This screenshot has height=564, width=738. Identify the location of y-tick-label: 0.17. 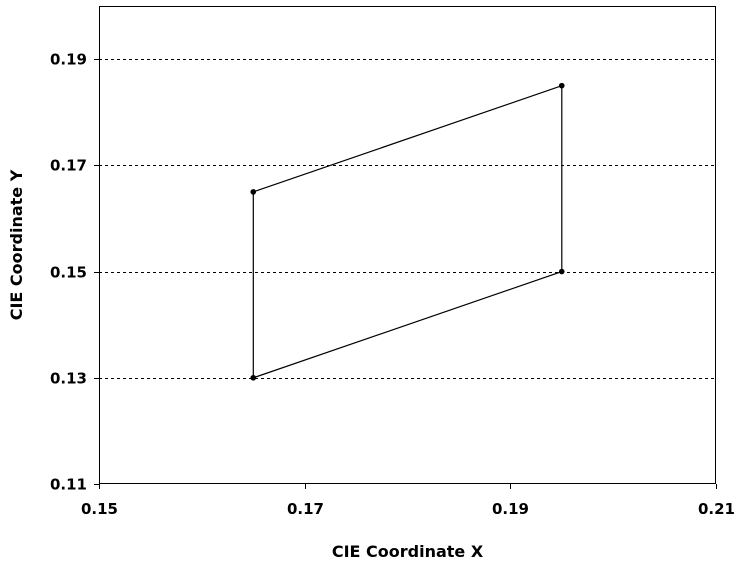
(68, 166).